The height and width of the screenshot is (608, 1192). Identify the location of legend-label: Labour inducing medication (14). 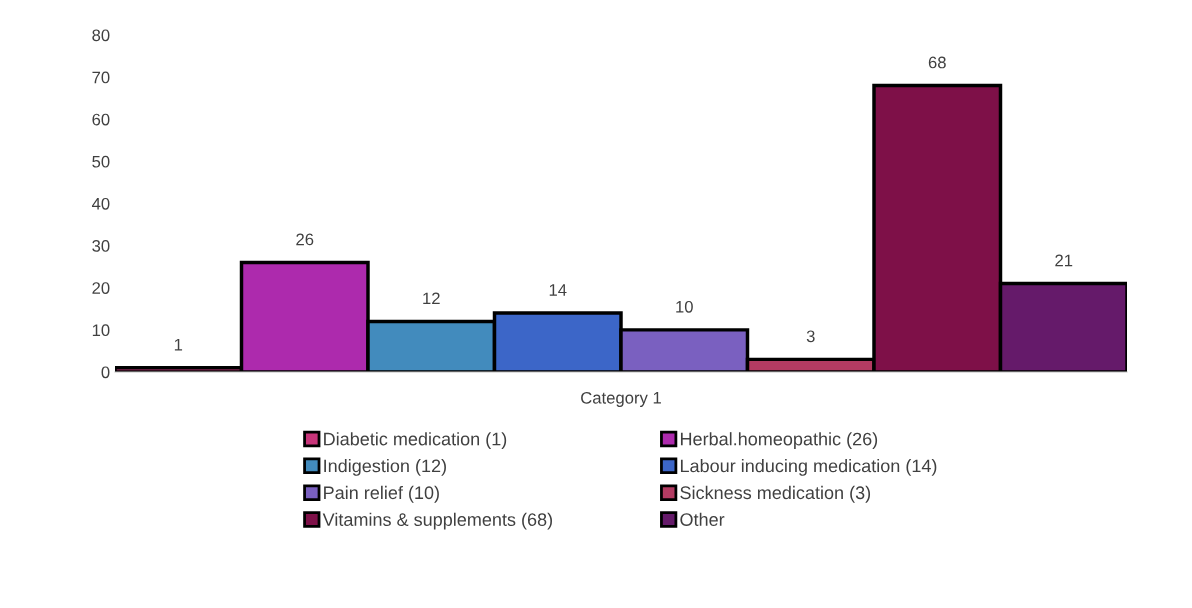
(808, 467).